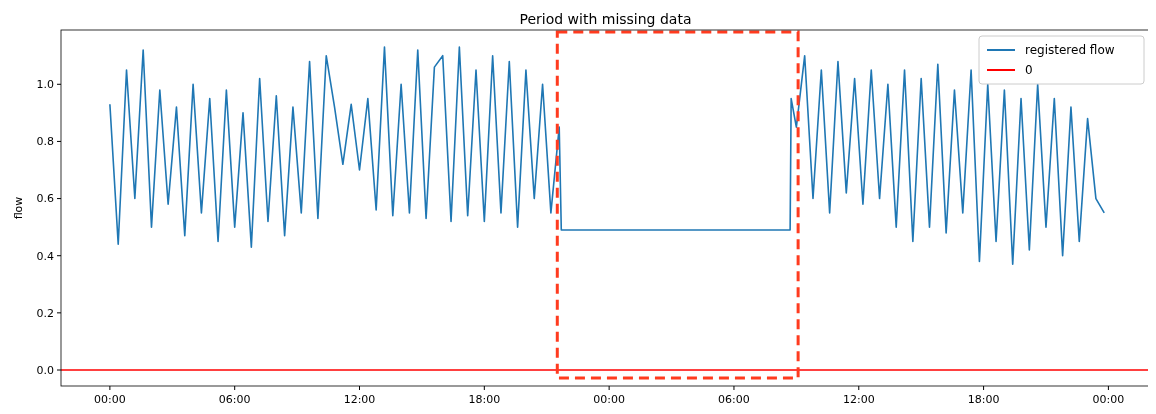 The image size is (1156, 414). I want to click on legend-label: registered flow, so click(1070, 50).